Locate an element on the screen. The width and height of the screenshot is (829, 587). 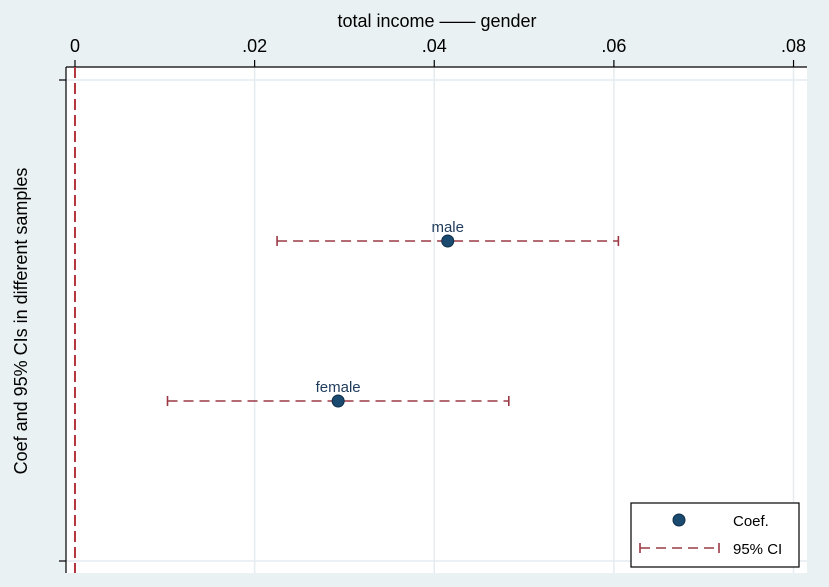
x-tick-label: 0 is located at coordinates (75, 46).